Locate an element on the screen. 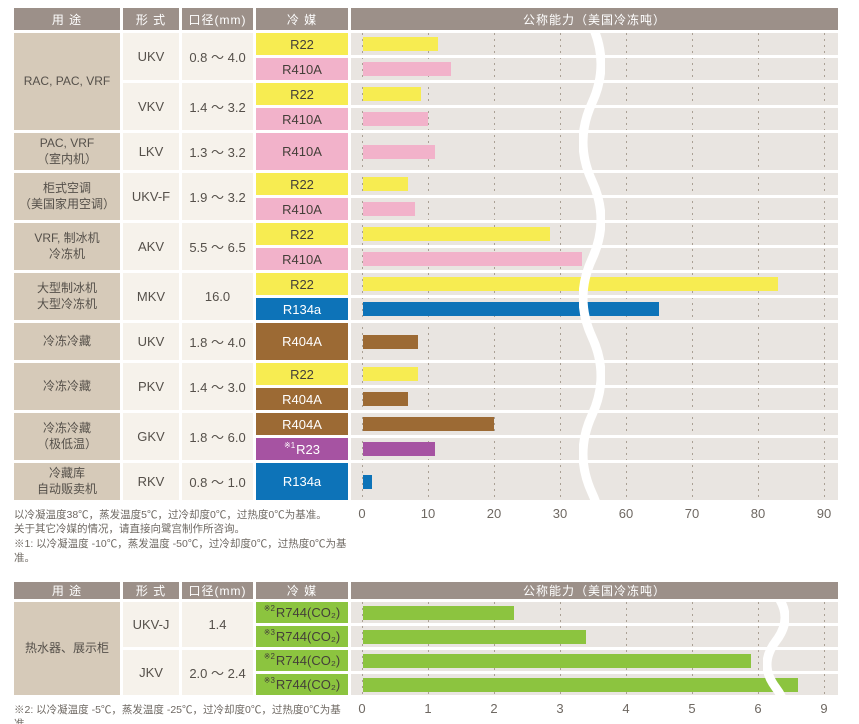  bore-cell: 1.4 ～ 3.0 is located at coordinates (217, 386).